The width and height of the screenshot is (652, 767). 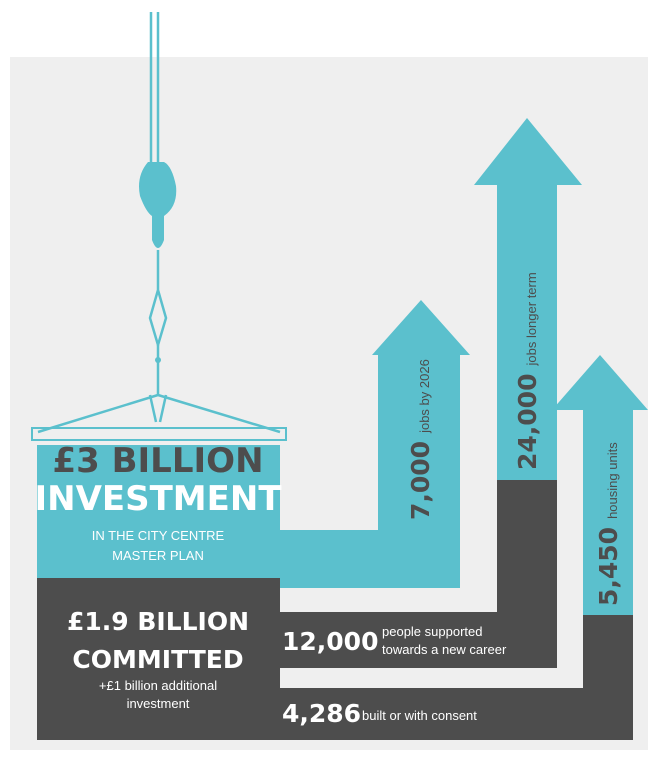 I want to click on investment-subtitle: IN THE CITY CENTRE, so click(x=158, y=535).